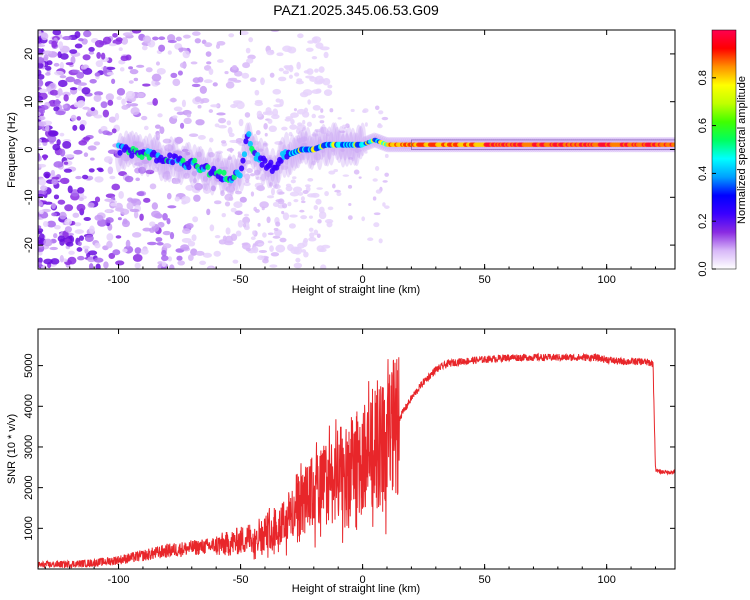 This screenshot has width=750, height=600. What do you see at coordinates (29, 406) in the screenshot?
I see `snr-ytick-label: 4000` at bounding box center [29, 406].